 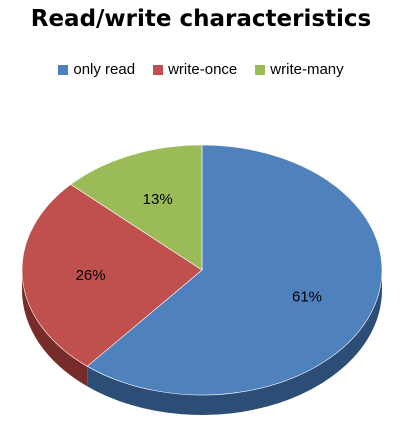 I want to click on legend-item-write-once: write-once, so click(x=195, y=69).